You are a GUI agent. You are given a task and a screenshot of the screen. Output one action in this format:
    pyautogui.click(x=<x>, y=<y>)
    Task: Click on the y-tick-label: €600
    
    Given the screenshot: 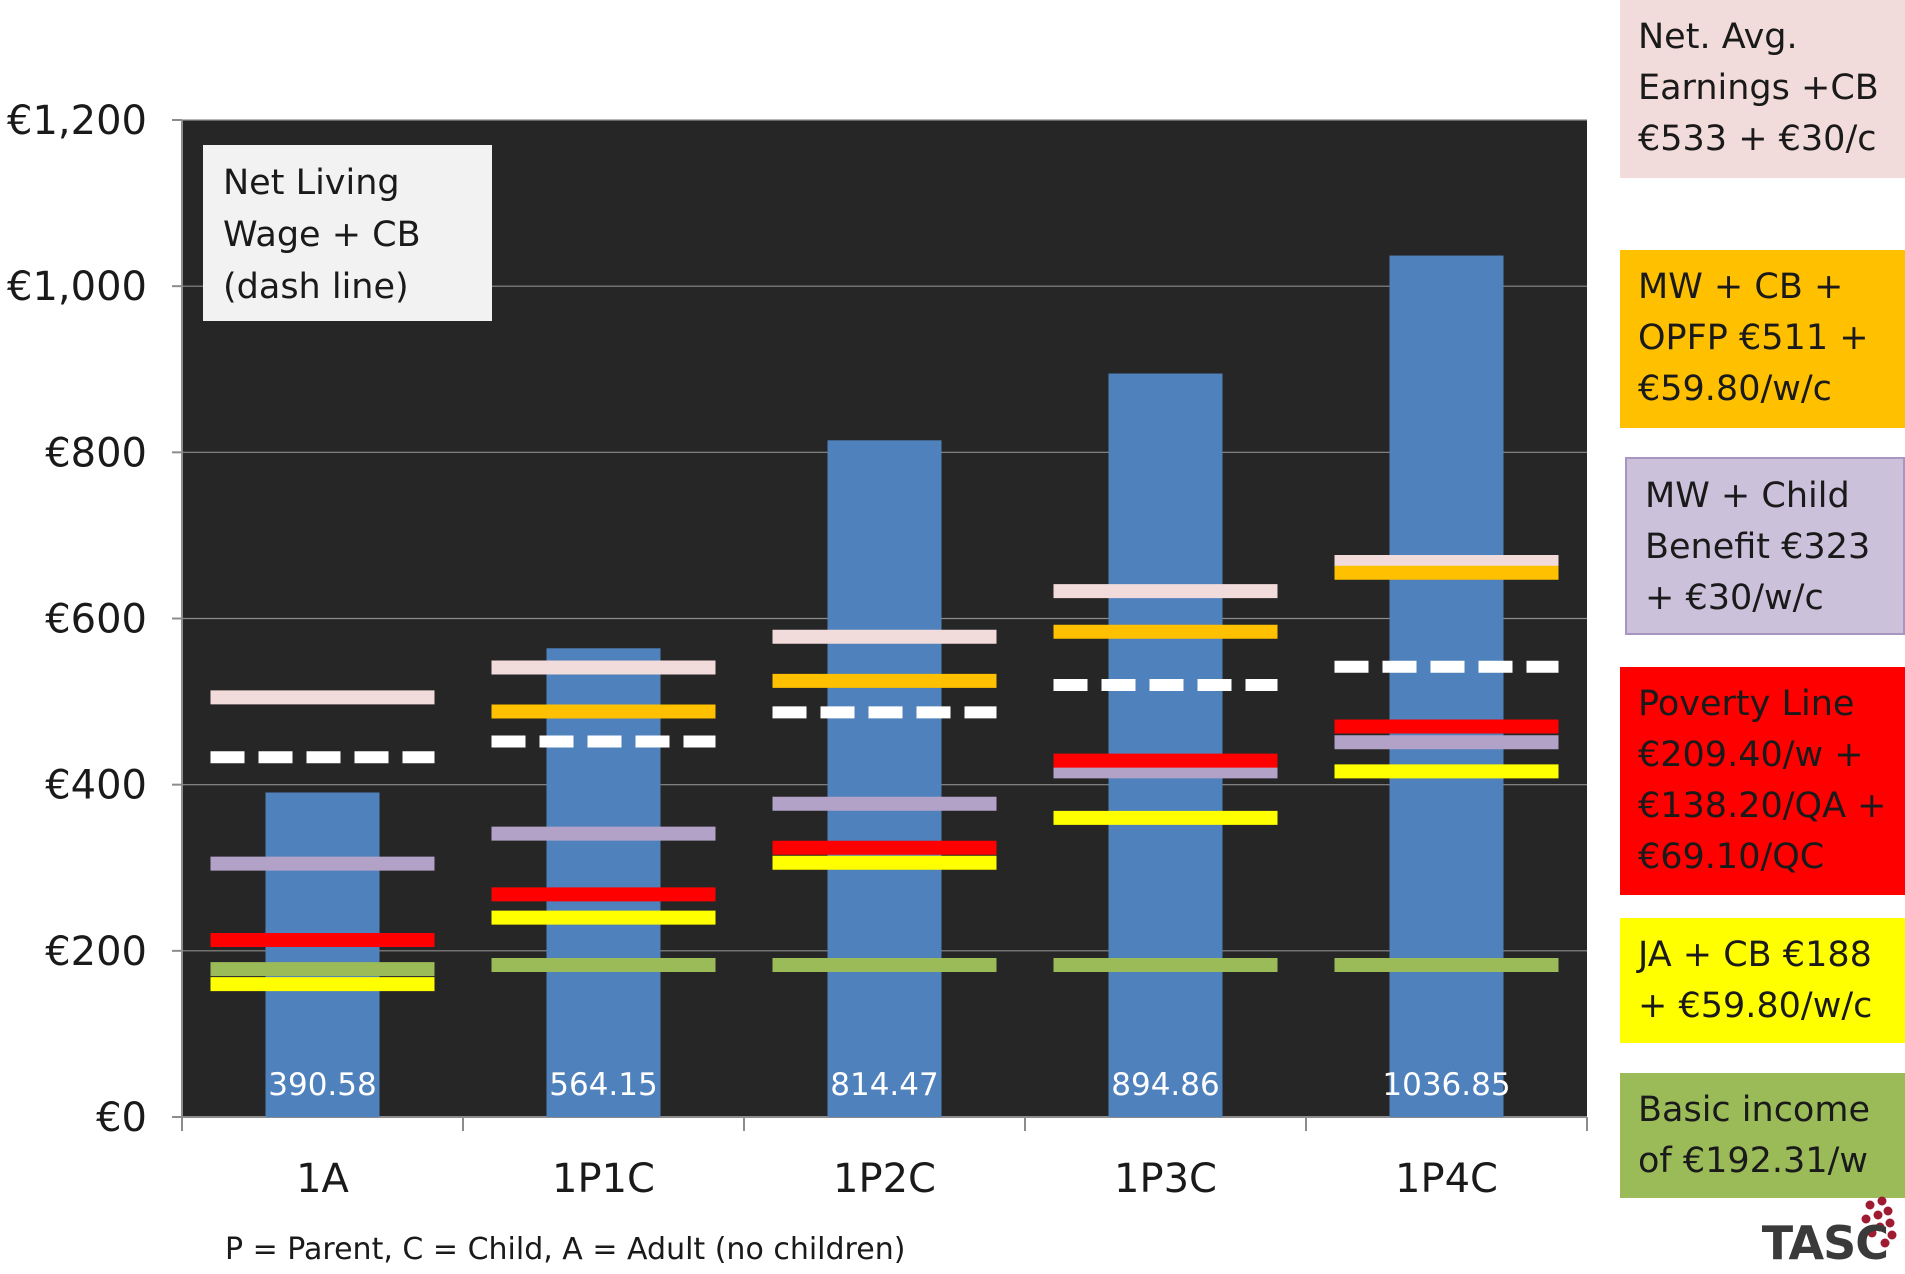 What is the action you would take?
    pyautogui.click(x=96, y=620)
    